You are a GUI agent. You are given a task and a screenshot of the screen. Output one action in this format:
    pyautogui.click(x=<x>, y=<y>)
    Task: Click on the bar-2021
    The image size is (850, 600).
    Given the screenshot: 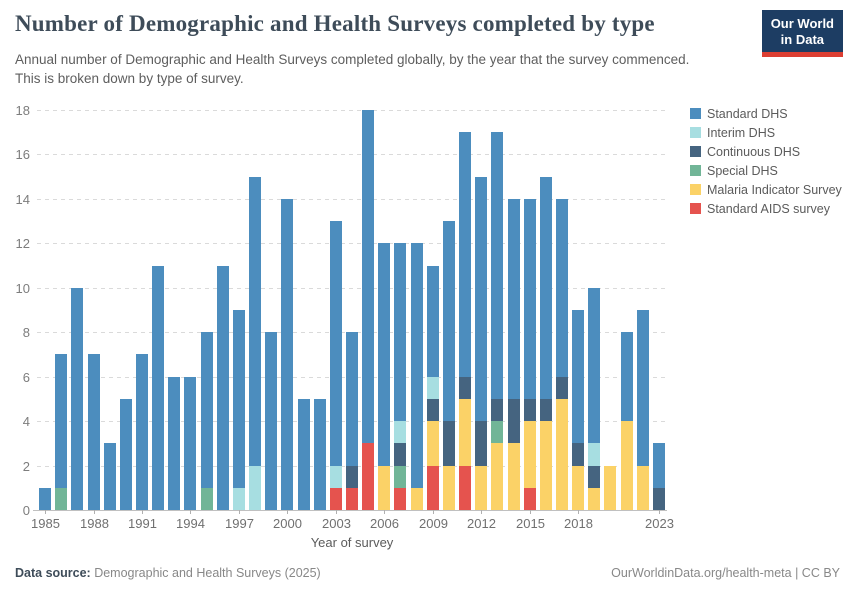 What is the action you would take?
    pyautogui.click(x=627, y=421)
    